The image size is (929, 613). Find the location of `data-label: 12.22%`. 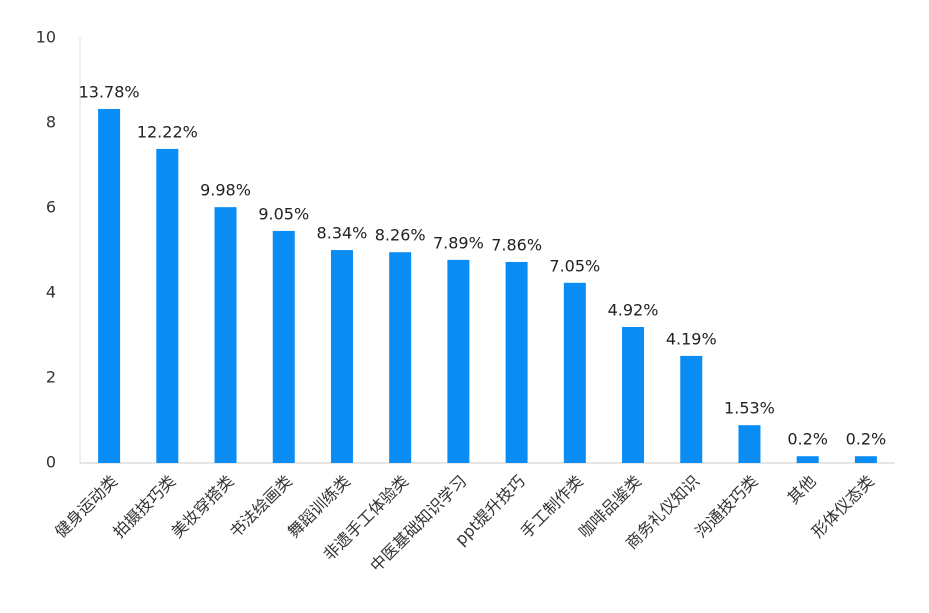

data-label: 12.22% is located at coordinates (167, 131).